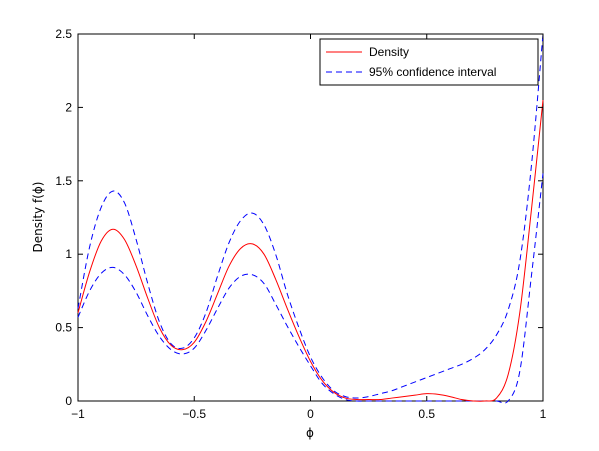  What do you see at coordinates (310, 433) in the screenshot?
I see `x-axis-label: ϕ` at bounding box center [310, 433].